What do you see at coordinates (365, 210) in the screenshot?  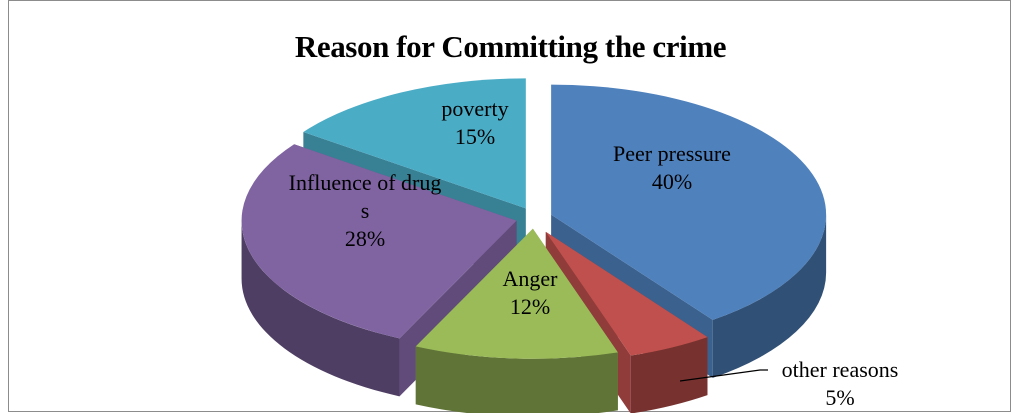 I see `slice-label-influence-of-drugs: s` at bounding box center [365, 210].